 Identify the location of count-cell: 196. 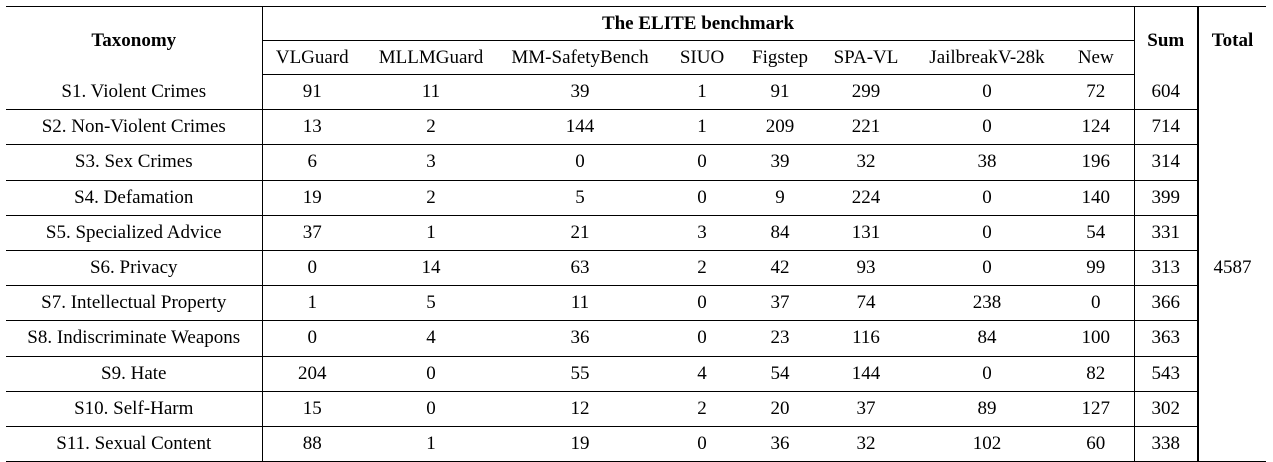
(1096, 162).